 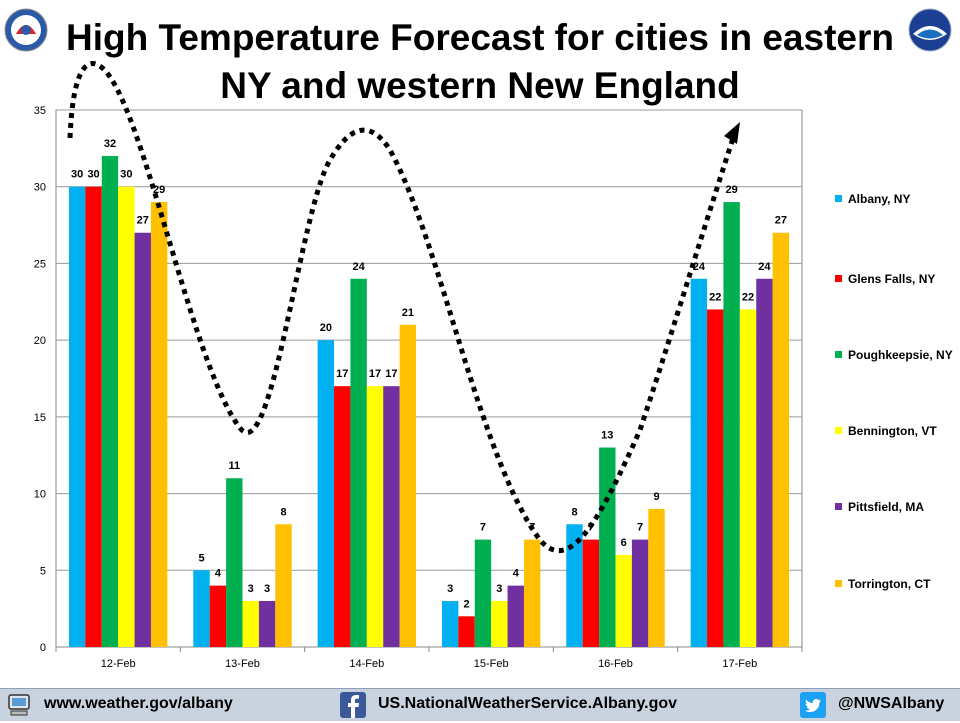 What do you see at coordinates (43, 648) in the screenshot?
I see `y-tick-label: 0` at bounding box center [43, 648].